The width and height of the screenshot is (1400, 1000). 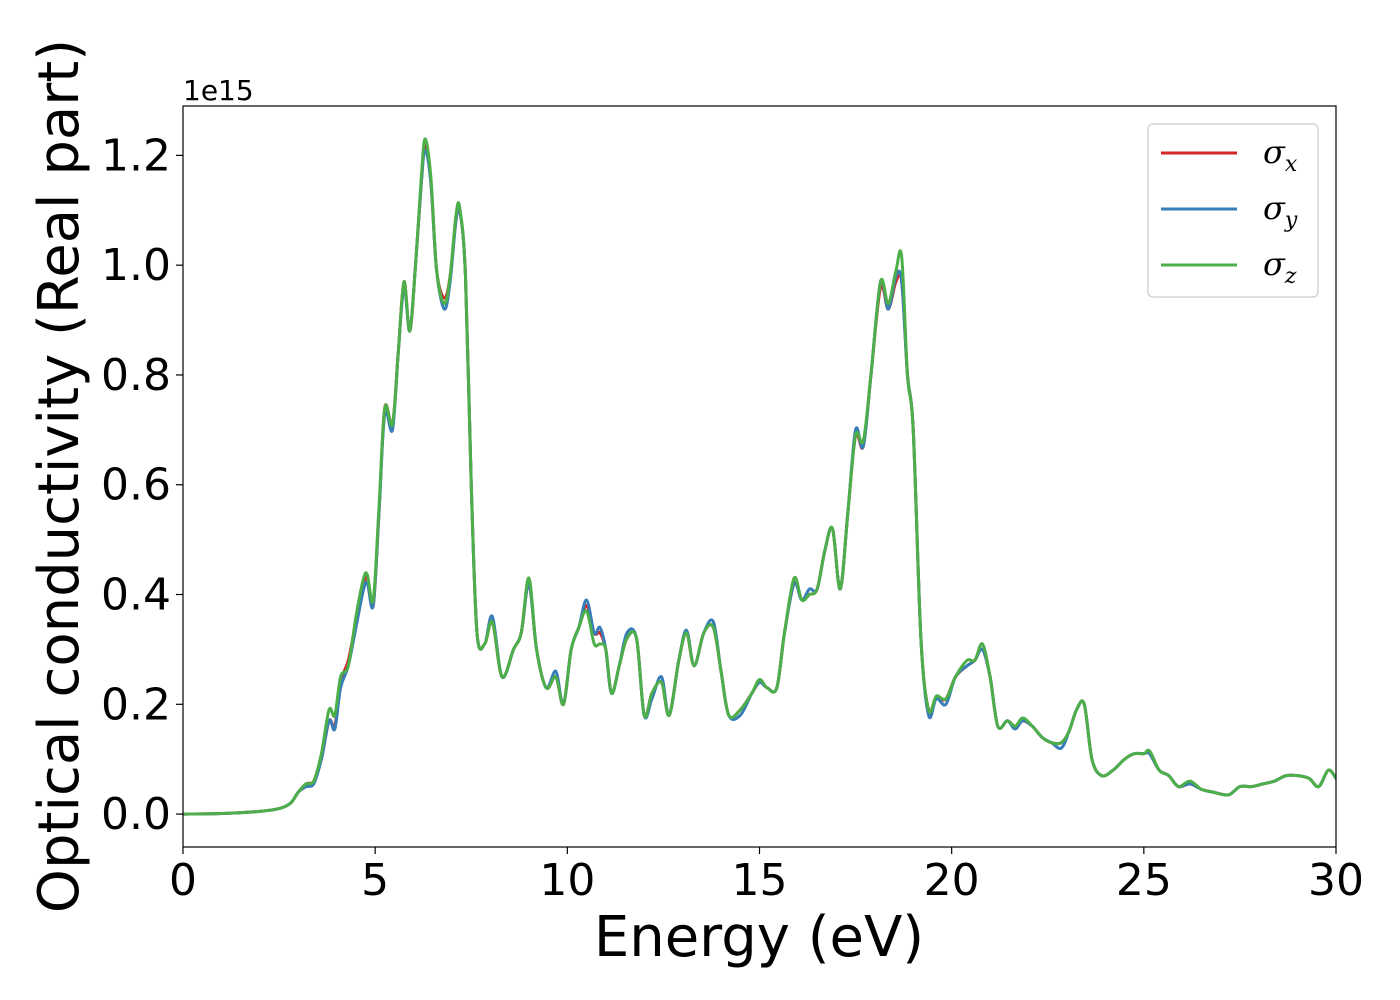 I want to click on x-tick-label: 10, so click(x=567, y=880).